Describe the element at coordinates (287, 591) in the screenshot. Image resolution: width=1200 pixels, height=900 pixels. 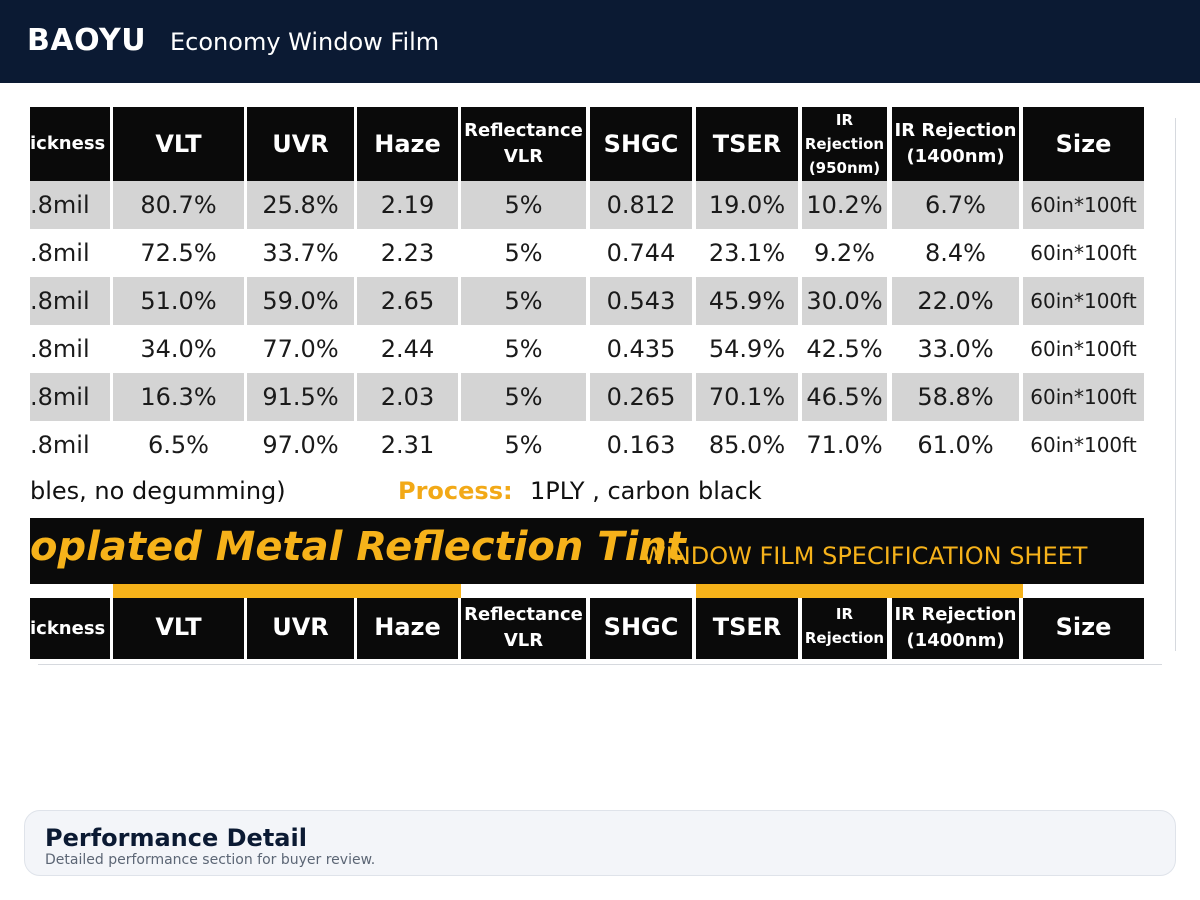
I see `accent-bar-left` at that location.